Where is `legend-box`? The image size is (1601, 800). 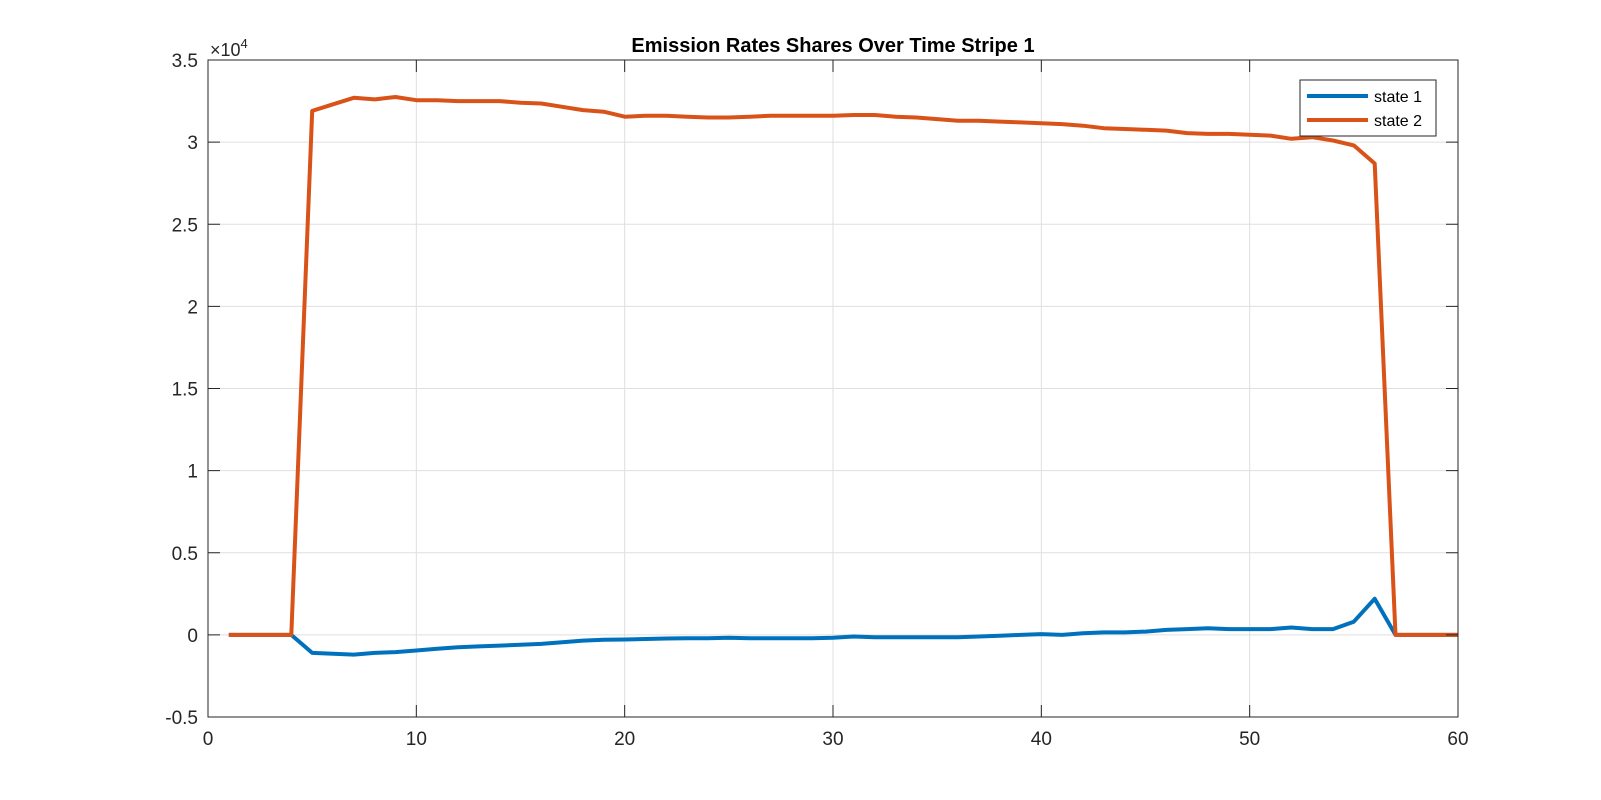
legend-box is located at coordinates (1368, 108).